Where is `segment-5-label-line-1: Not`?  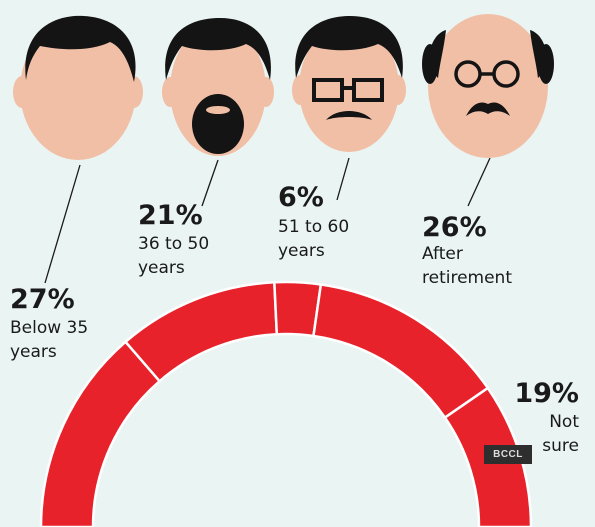
segment-5-label-line-1: Not is located at coordinates (564, 422).